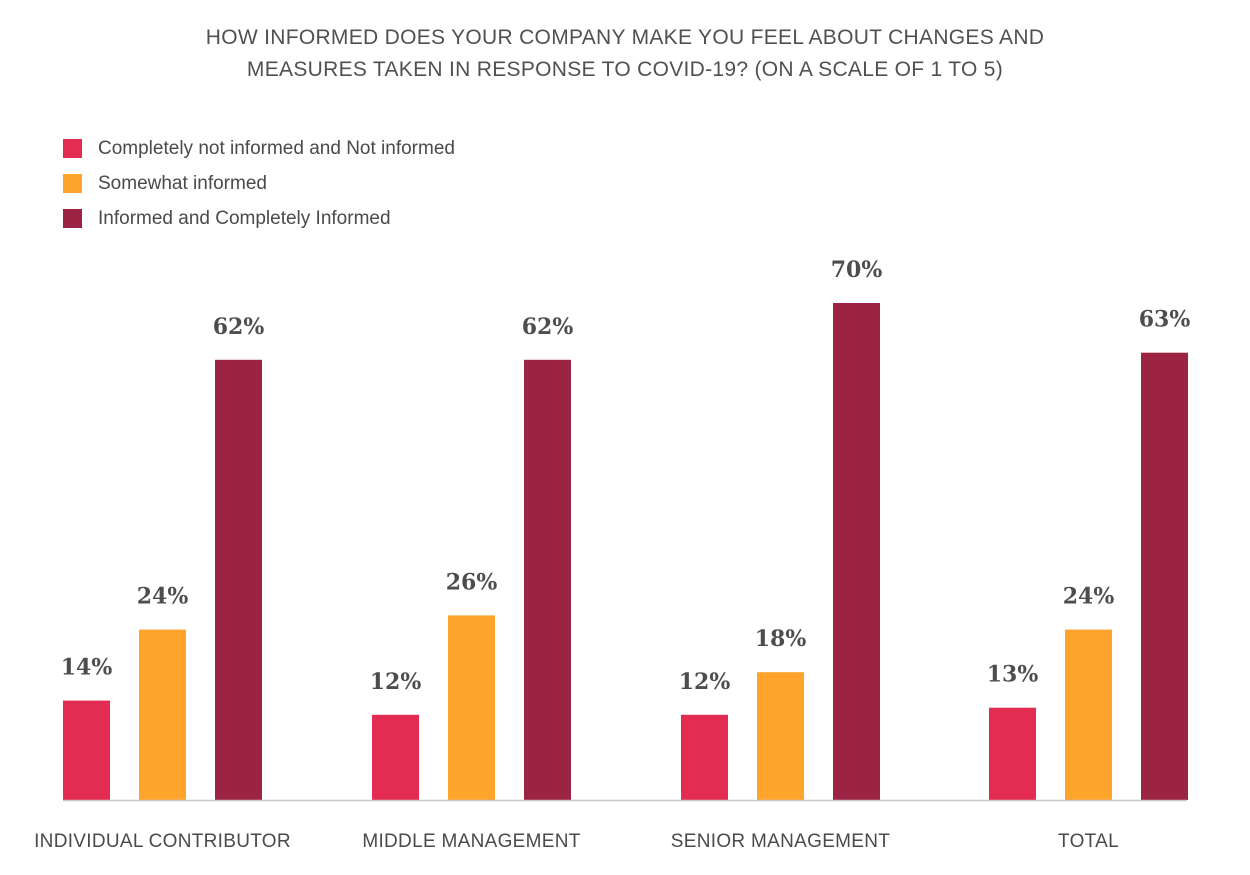 This screenshot has width=1250, height=875. I want to click on value-label-middle-management-series-3: 62%, so click(548, 327).